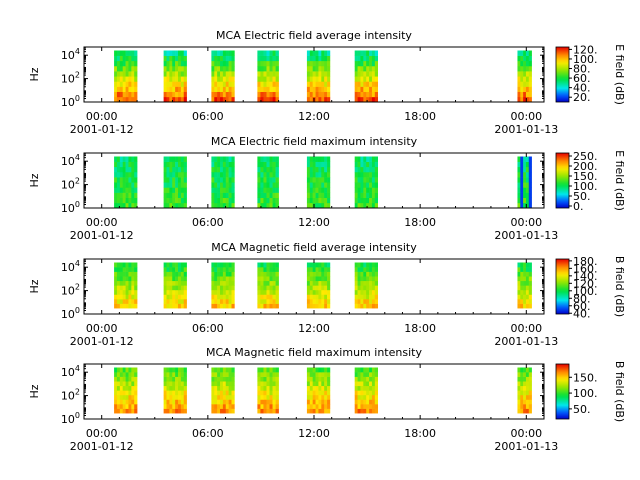 Image resolution: width=640 pixels, height=480 pixels. I want to click on colorbar-label: B field (dB), so click(619, 286).